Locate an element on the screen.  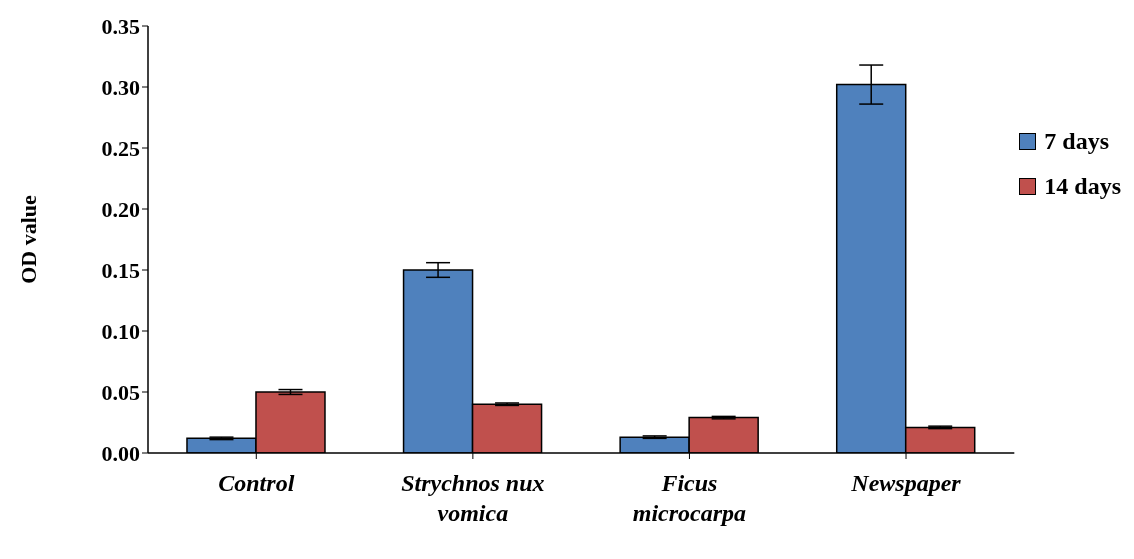
y-axis-title: OD value is located at coordinates (28, 239).